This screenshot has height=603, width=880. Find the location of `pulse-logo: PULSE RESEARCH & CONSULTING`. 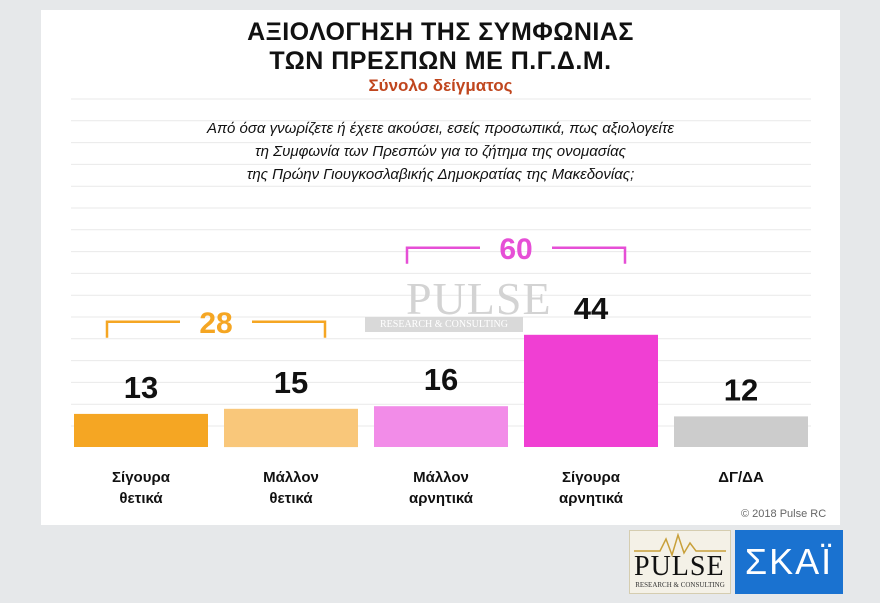

pulse-logo: PULSE RESEARCH & CONSULTING is located at coordinates (680, 562).